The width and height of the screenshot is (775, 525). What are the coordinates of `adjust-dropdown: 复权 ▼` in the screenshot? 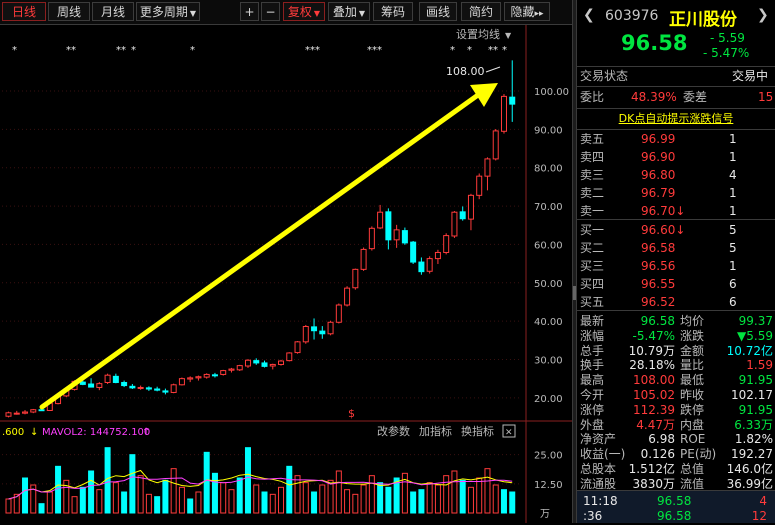 It's located at (304, 11).